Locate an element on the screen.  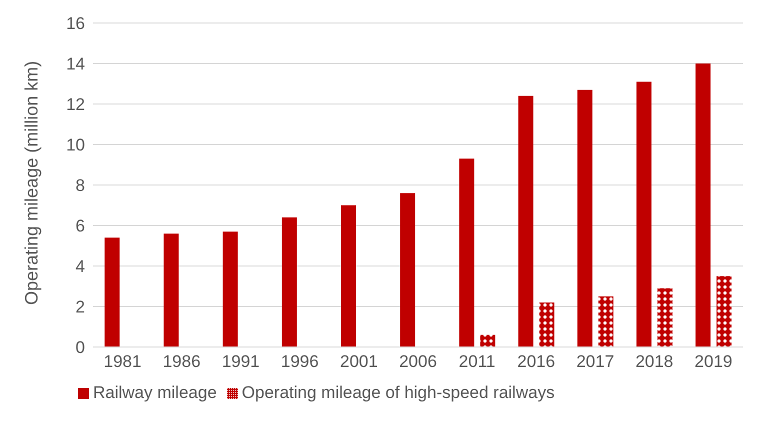
y-tick-label: 4 is located at coordinates (80, 266).